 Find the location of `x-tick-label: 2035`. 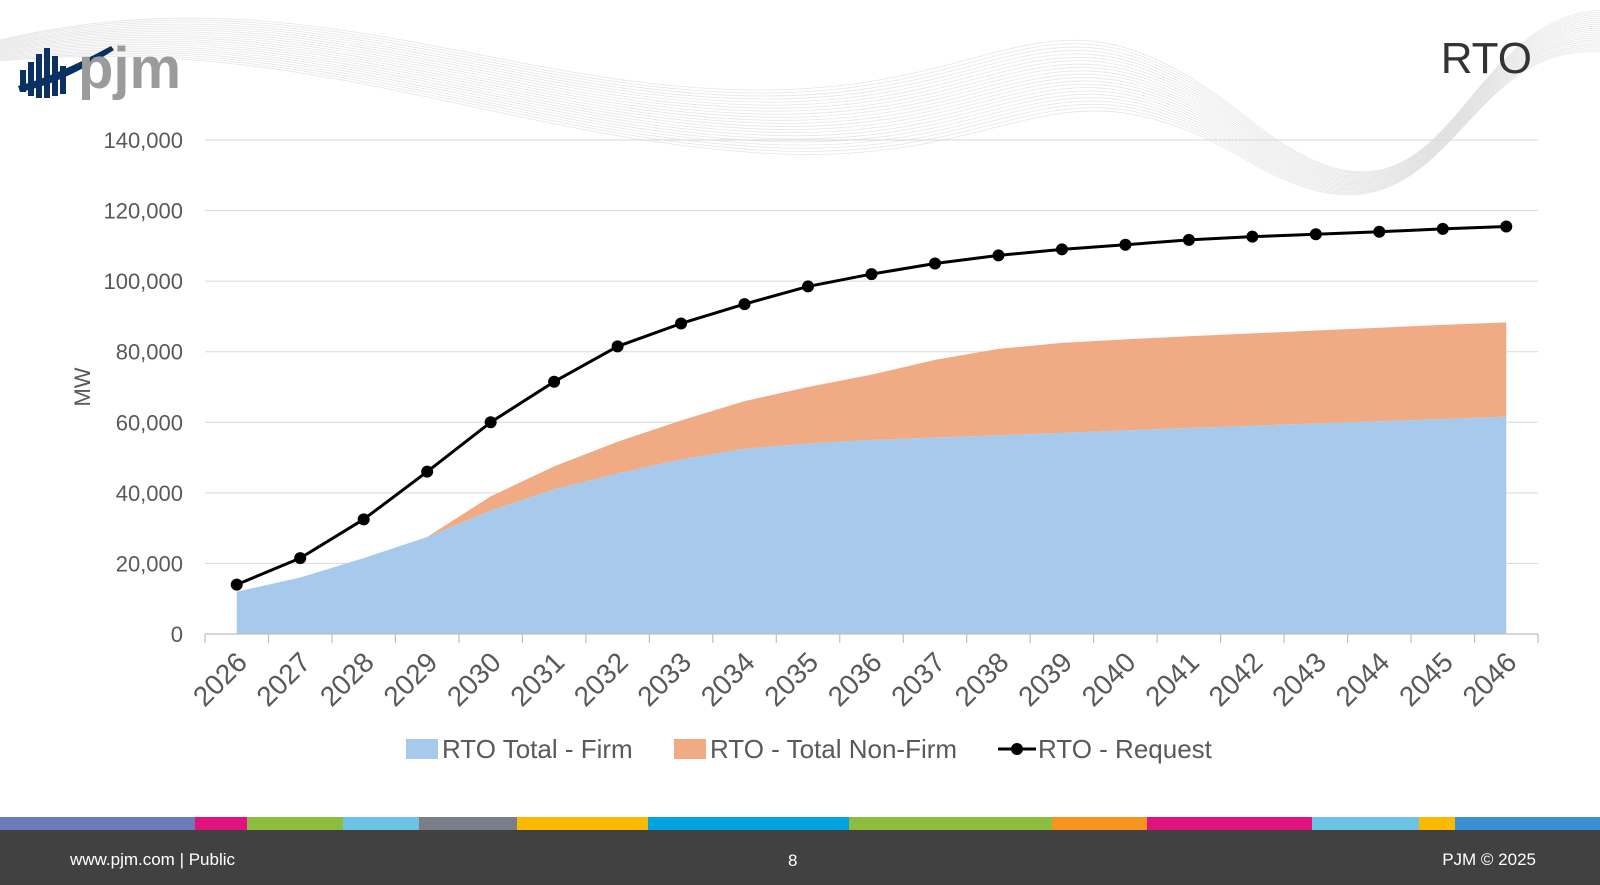

x-tick-label: 2035 is located at coordinates (791, 679).